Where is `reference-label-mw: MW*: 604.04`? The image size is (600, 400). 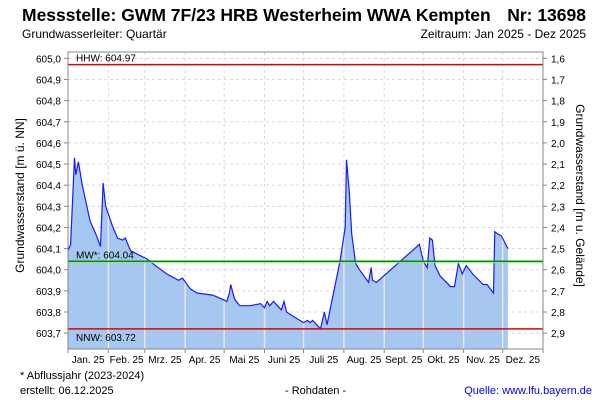 reference-label-mw: MW*: 604.04 is located at coordinates (105, 255).